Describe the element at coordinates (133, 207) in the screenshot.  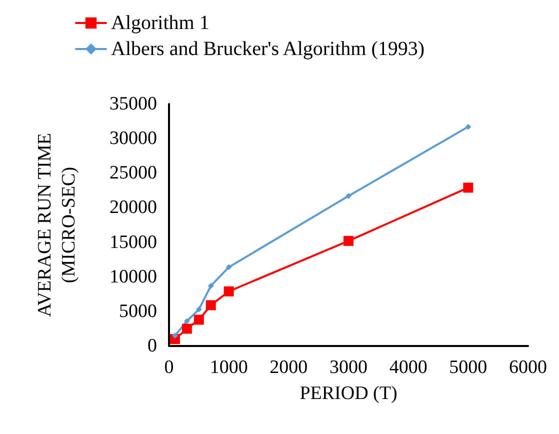
I see `y-tick-label: 20000` at that location.